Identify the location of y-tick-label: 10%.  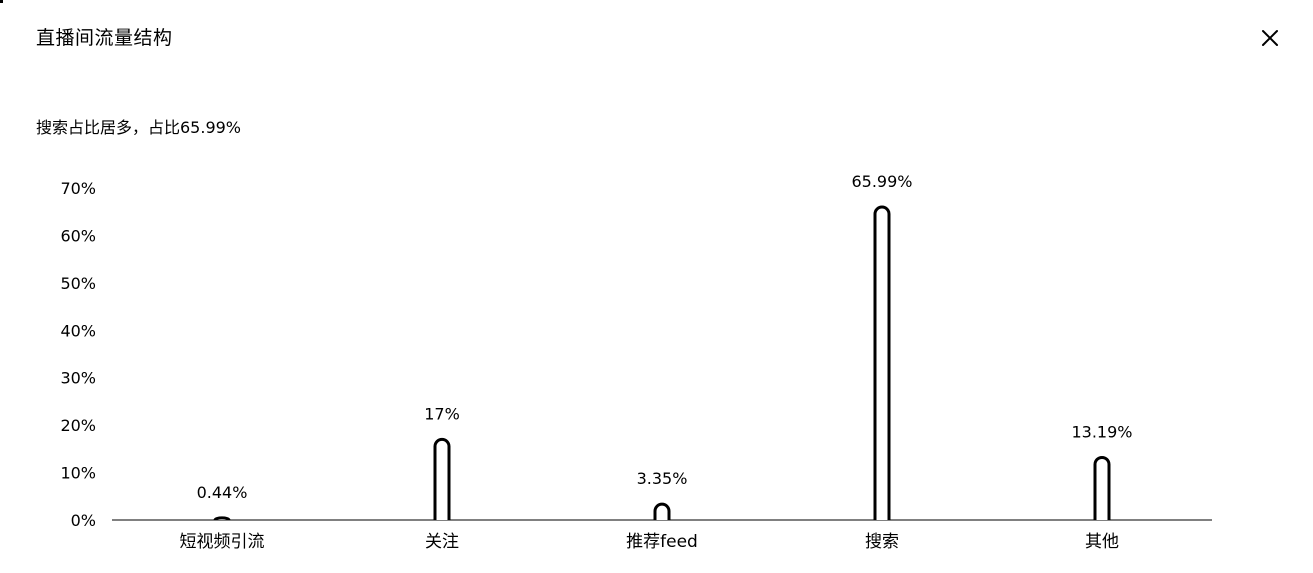
(78, 473).